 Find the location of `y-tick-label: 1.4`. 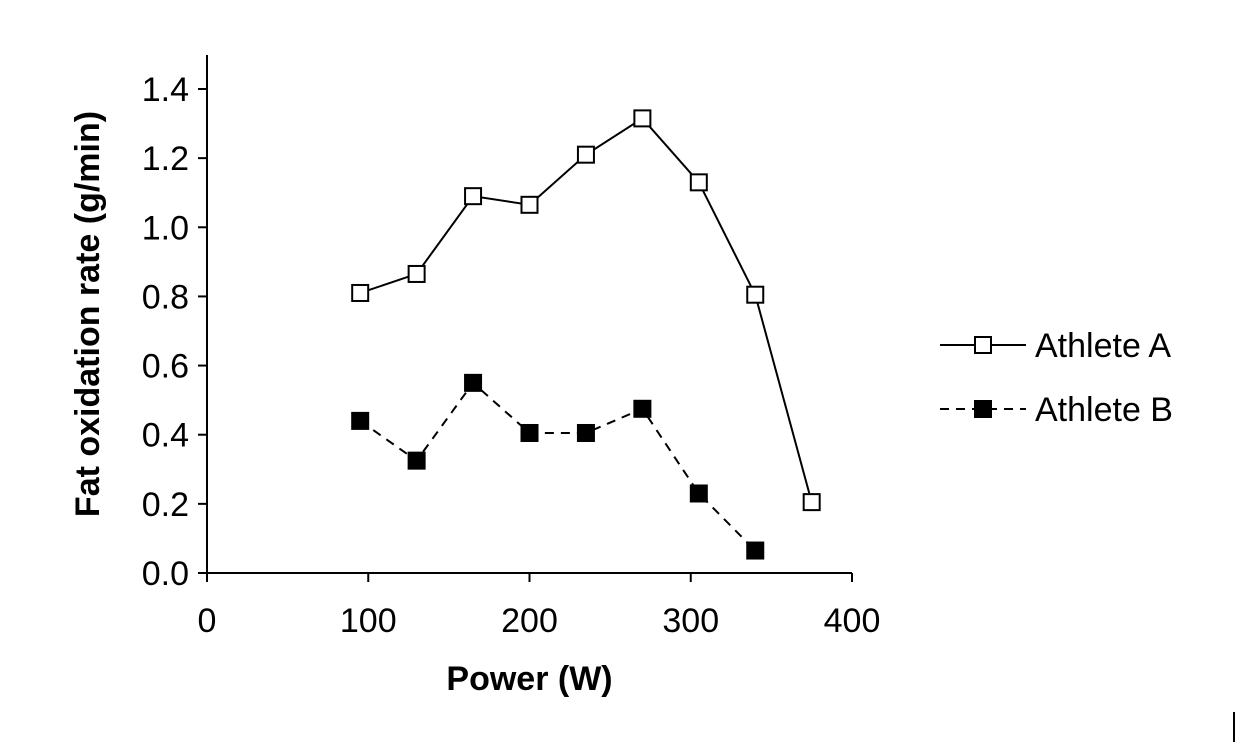

y-tick-label: 1.4 is located at coordinates (165, 90).